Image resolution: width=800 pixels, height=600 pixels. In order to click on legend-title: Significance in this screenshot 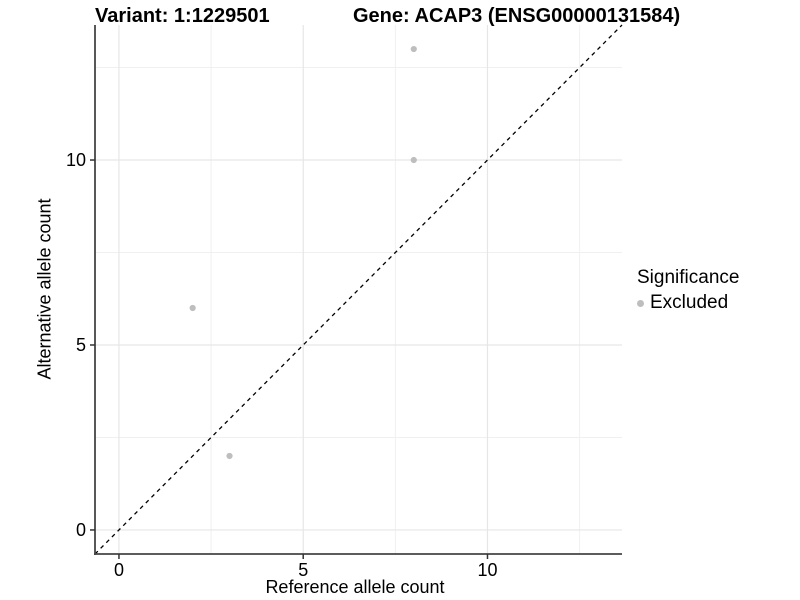, I will do `click(688, 277)`.